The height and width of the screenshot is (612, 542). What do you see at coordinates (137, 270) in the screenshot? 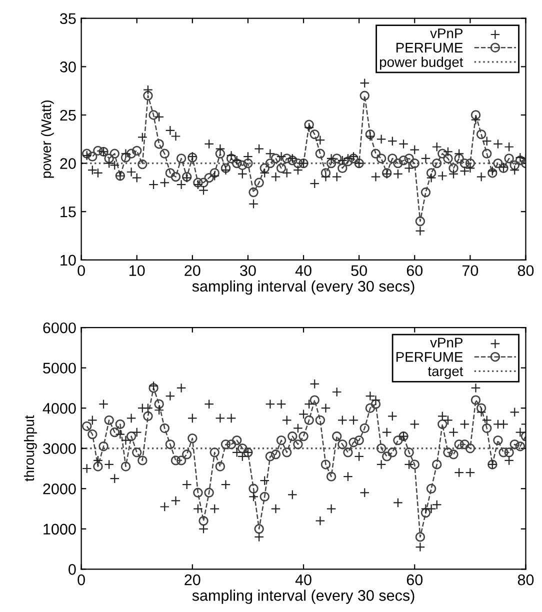
I see `x-tick-label: 10` at bounding box center [137, 270].